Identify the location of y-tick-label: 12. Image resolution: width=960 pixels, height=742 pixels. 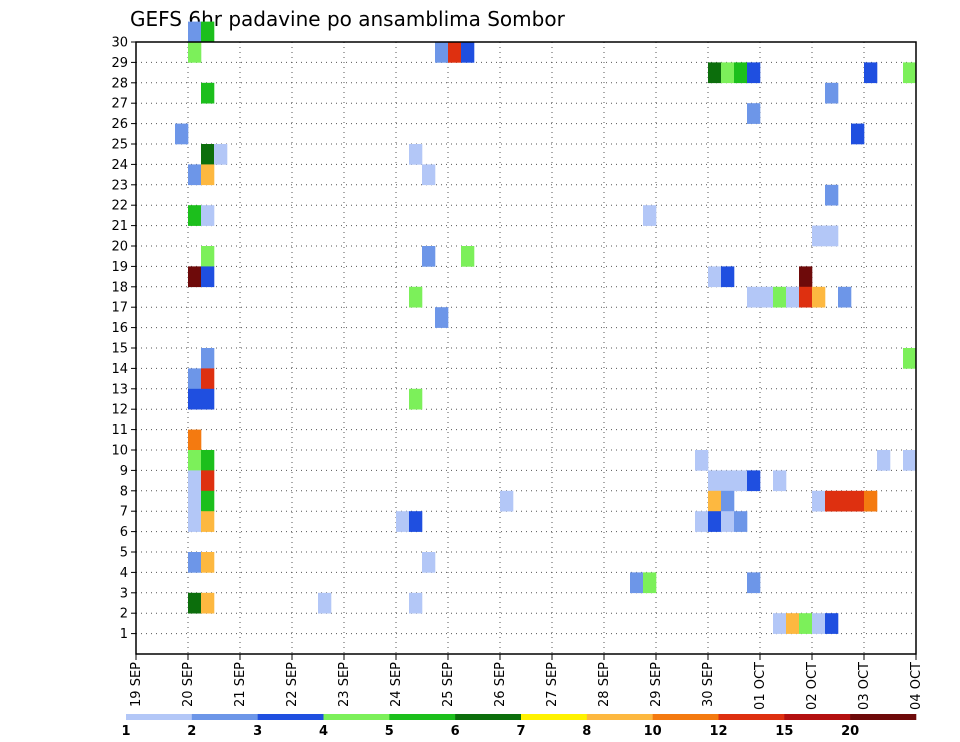
(119, 410).